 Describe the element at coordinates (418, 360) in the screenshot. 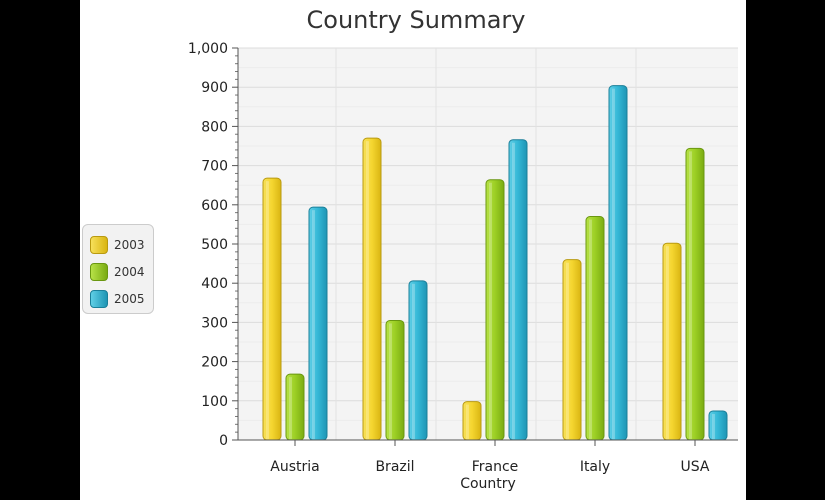

I see `bar-2005-brazil` at that location.